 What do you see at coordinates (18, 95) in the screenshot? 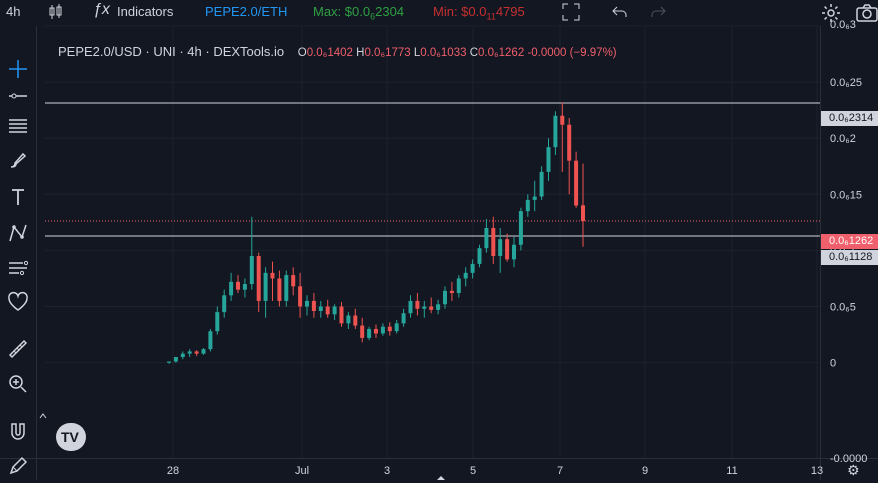
I see `trend-line-icon` at bounding box center [18, 95].